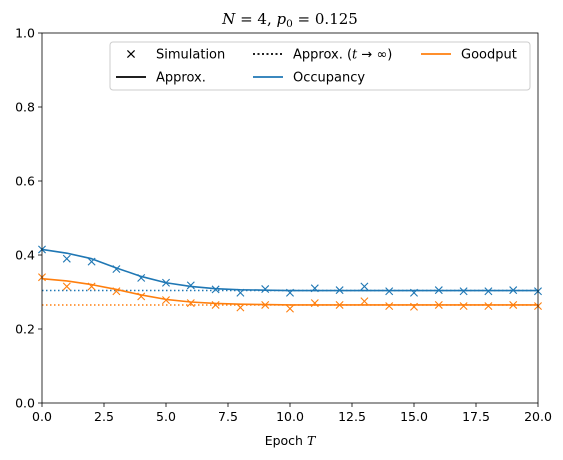 The height and width of the screenshot is (460, 563). What do you see at coordinates (289, 270) in the screenshot?
I see `occupancy-approx-line` at bounding box center [289, 270].